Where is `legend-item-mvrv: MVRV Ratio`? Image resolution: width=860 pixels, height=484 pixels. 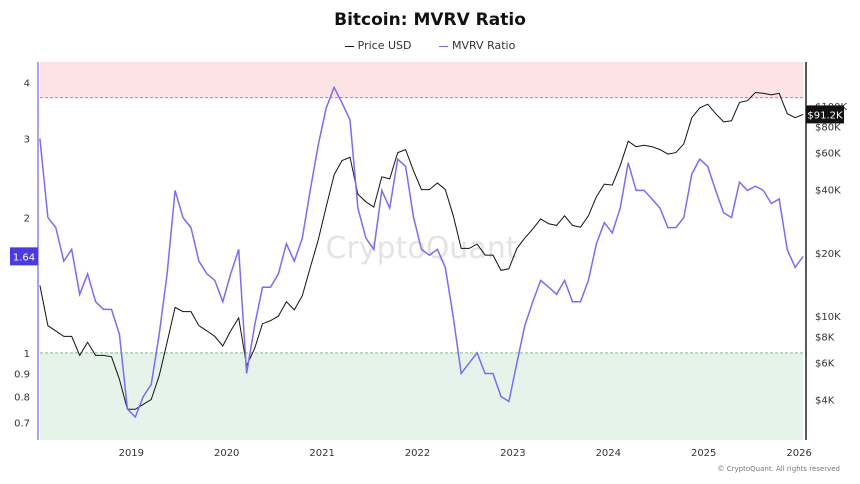 legend-item-mvrv: MVRV Ratio is located at coordinates (477, 45).